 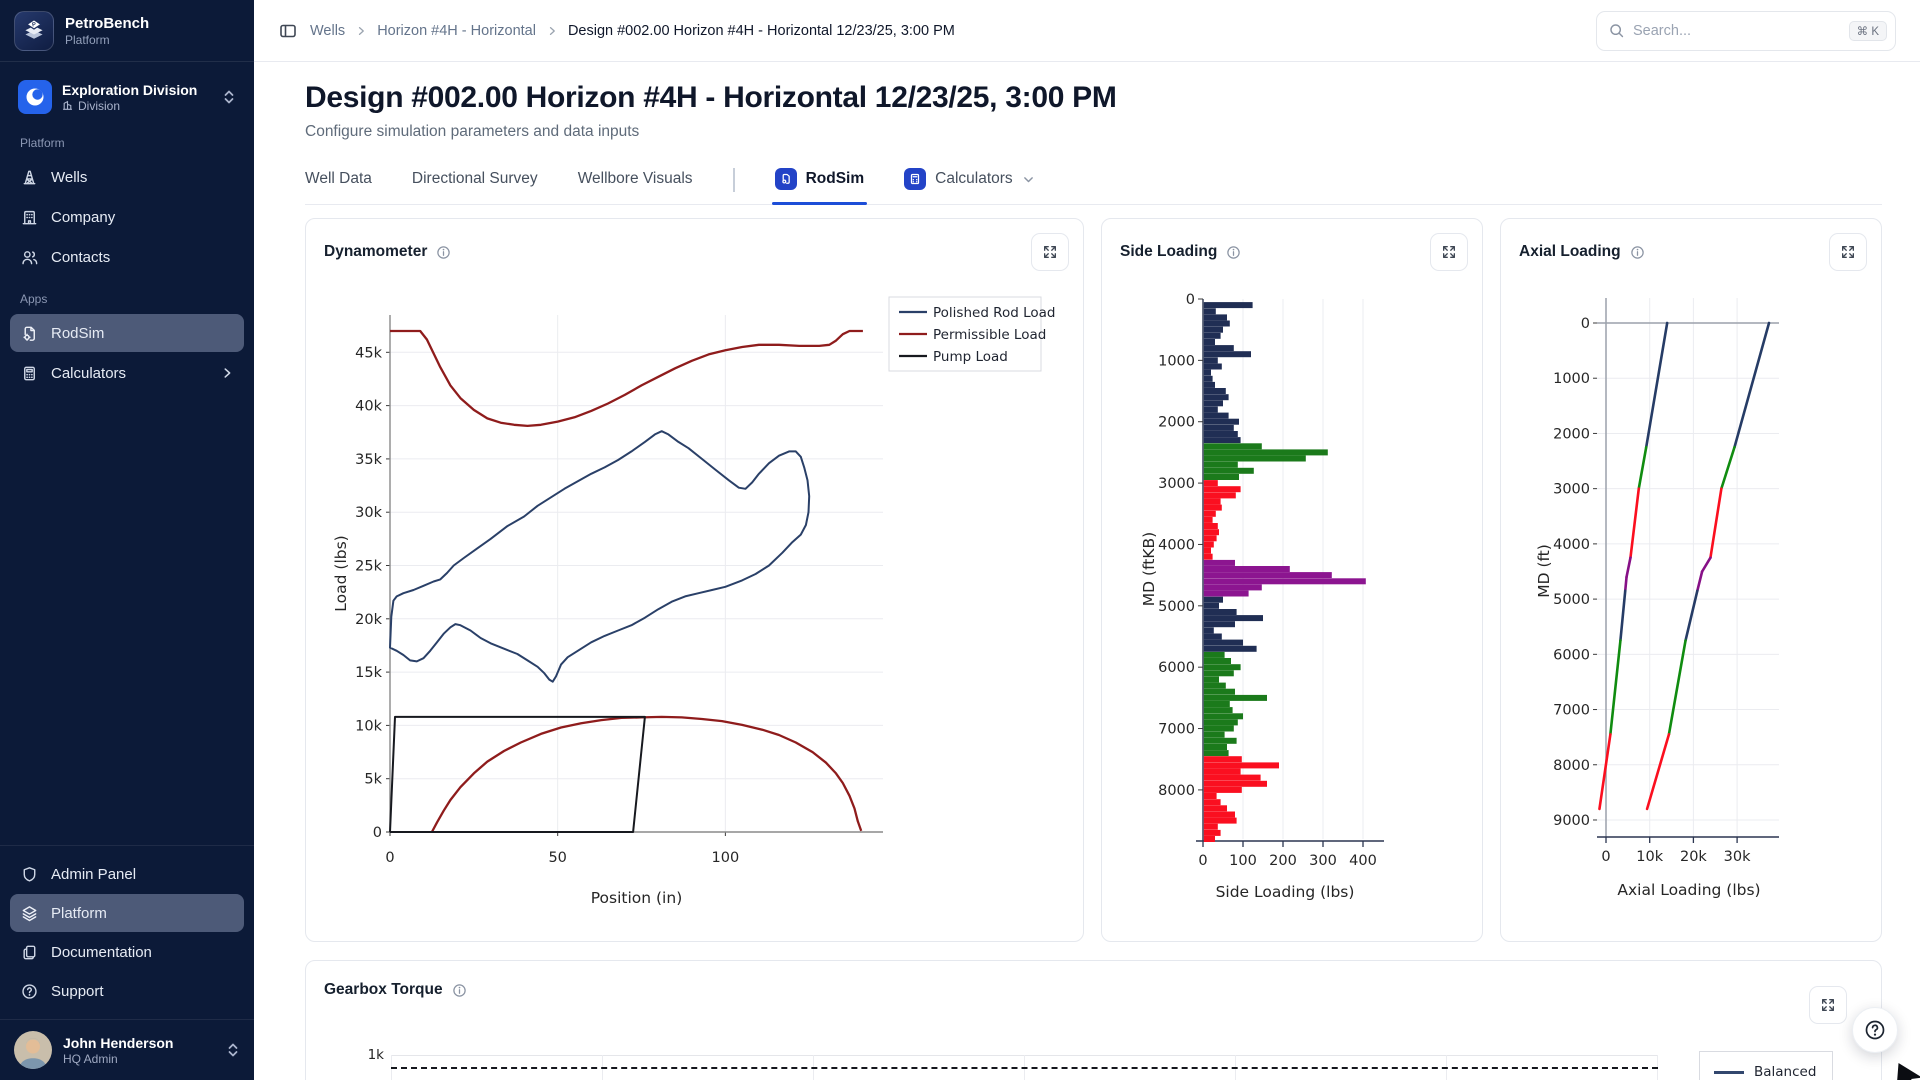 What do you see at coordinates (94, 874) in the screenshot?
I see `sidebar-item-label: Admin Panel` at bounding box center [94, 874].